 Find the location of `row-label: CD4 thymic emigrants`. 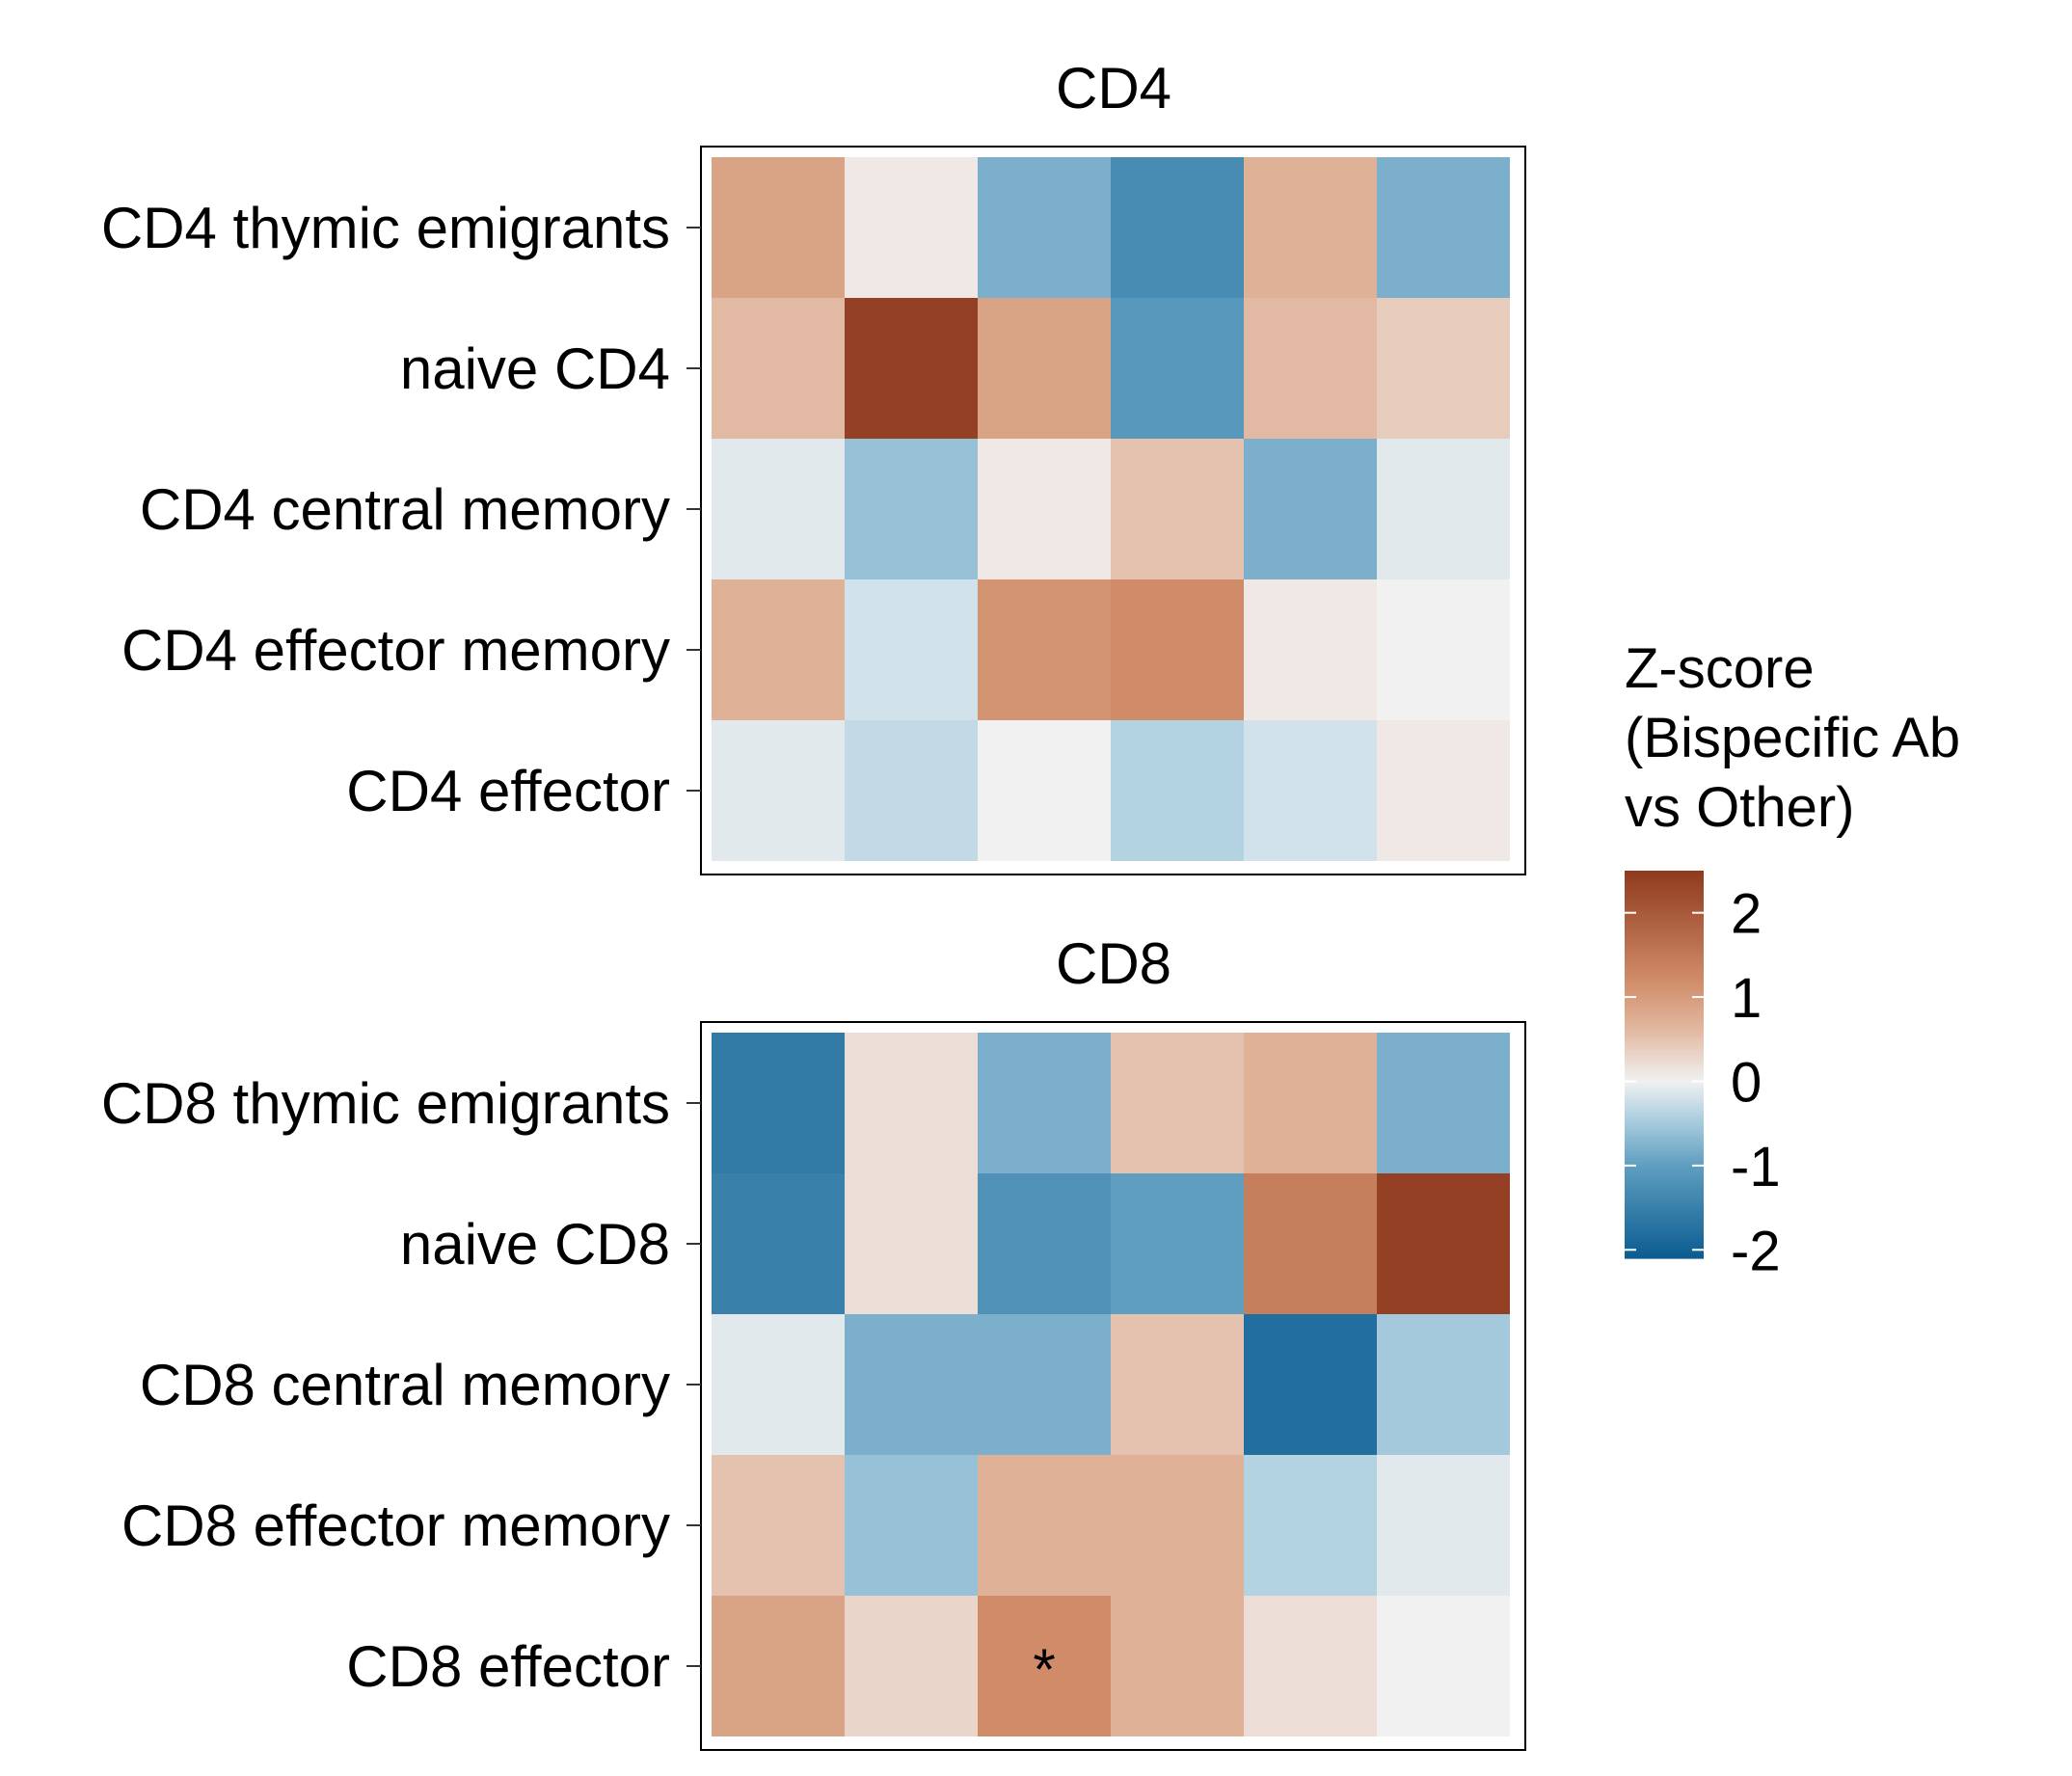

row-label: CD4 thymic emigrants is located at coordinates (385, 228).